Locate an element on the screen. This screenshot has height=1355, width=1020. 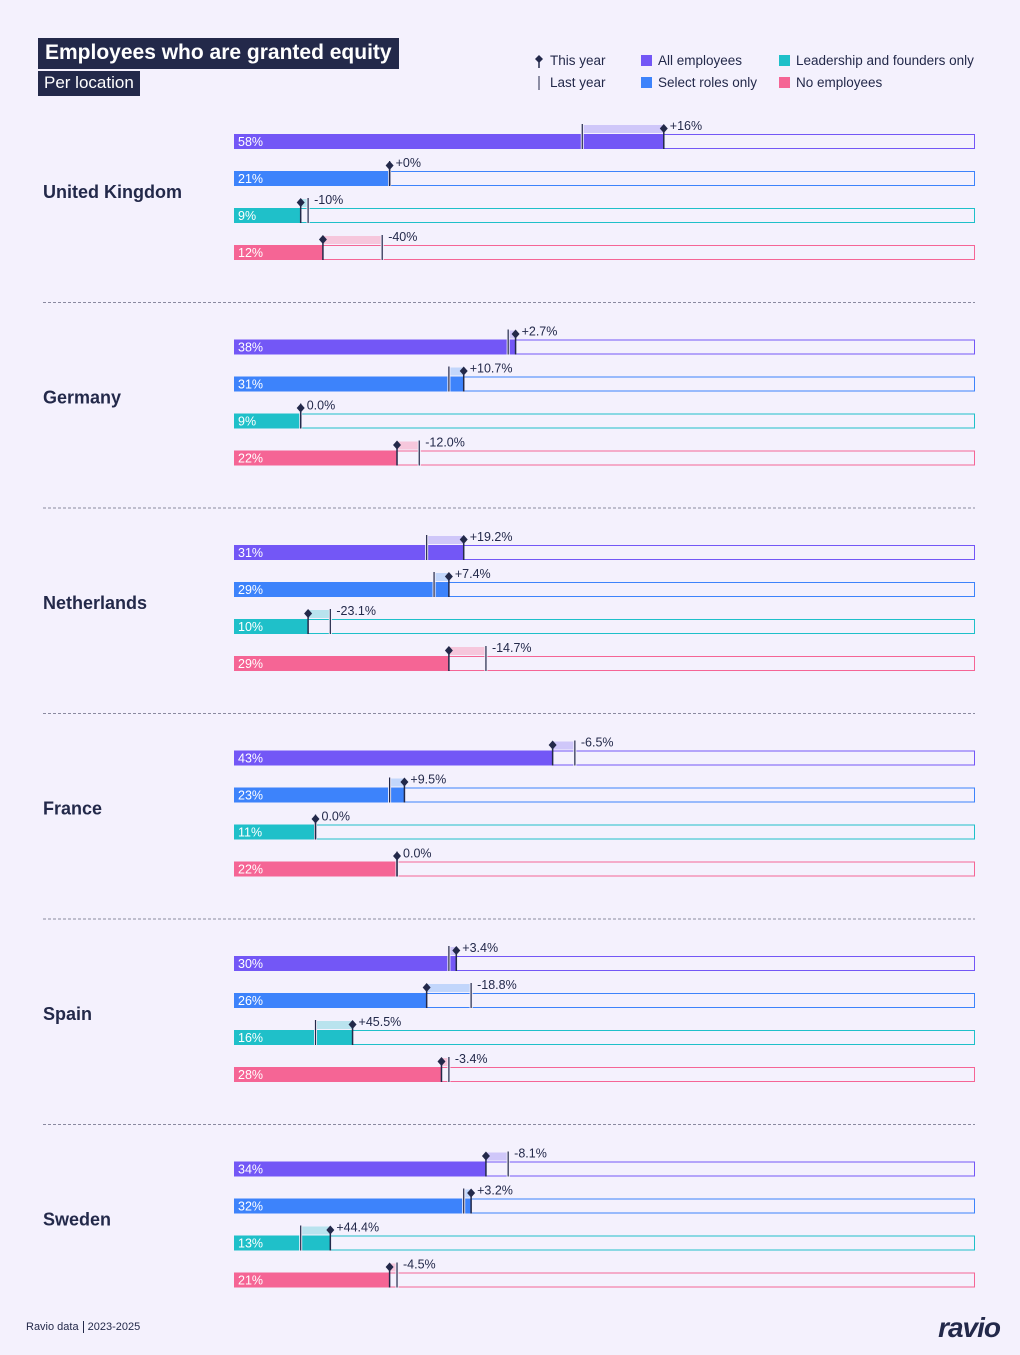
bar-value-label: 10% is located at coordinates (250, 627).